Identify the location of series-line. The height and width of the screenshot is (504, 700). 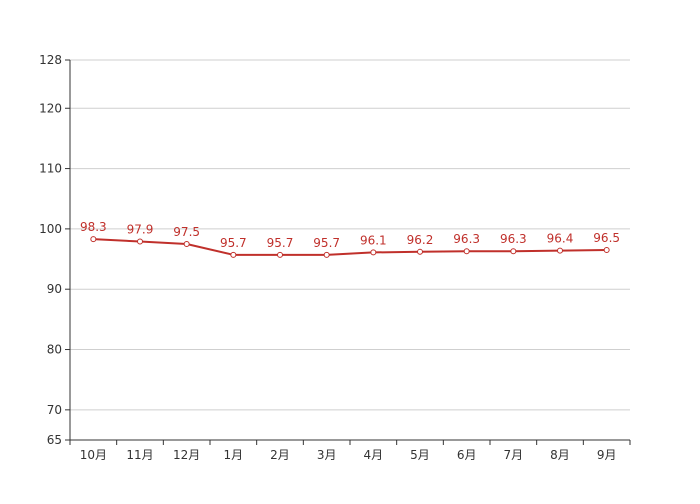
(350, 247).